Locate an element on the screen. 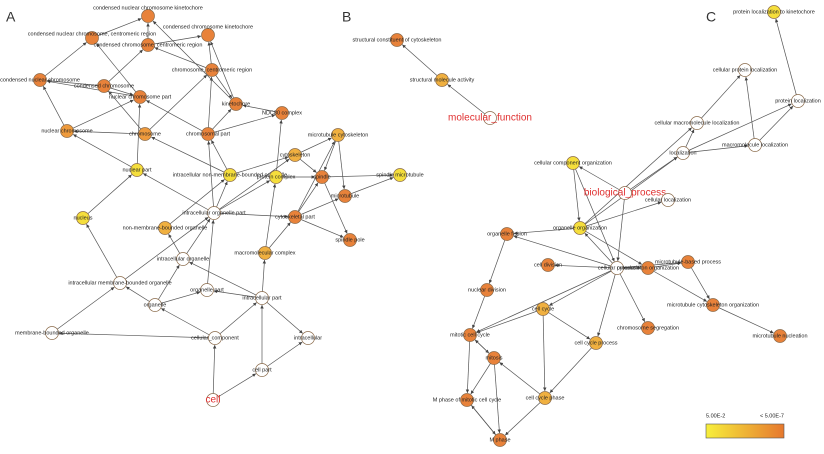  node-label: microtubule nucleation is located at coordinates (779, 336).